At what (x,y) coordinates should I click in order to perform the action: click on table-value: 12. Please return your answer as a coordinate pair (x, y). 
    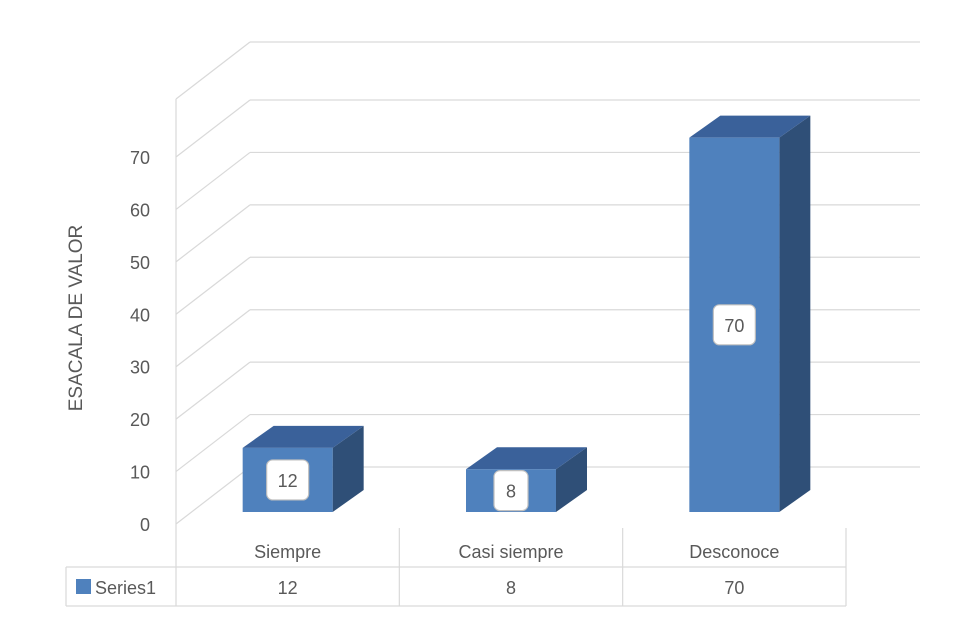
    Looking at the image, I should click on (288, 588).